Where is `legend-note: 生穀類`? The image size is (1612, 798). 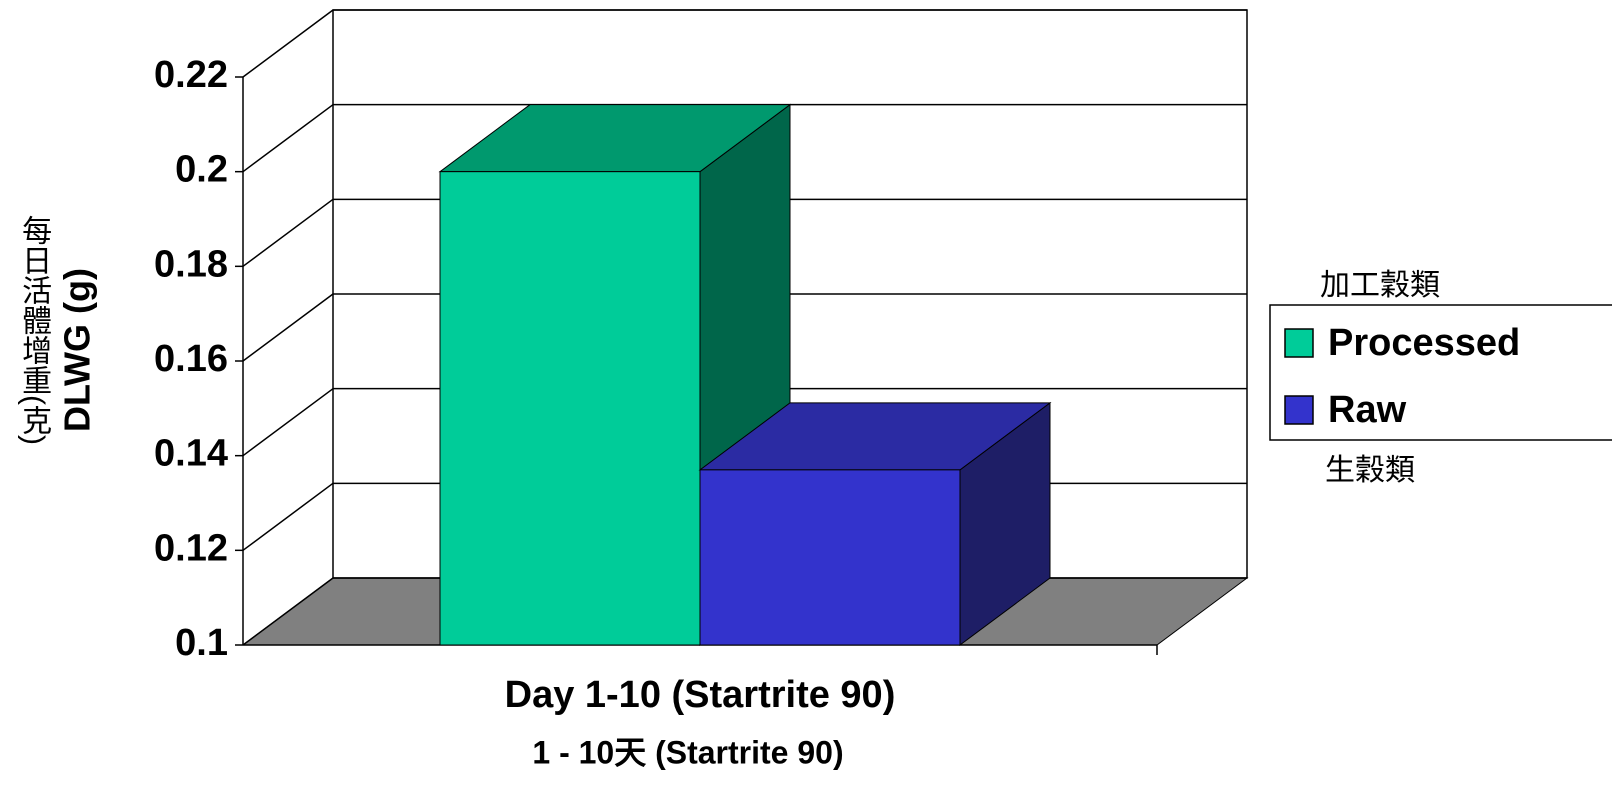 legend-note: 生穀類 is located at coordinates (1370, 470).